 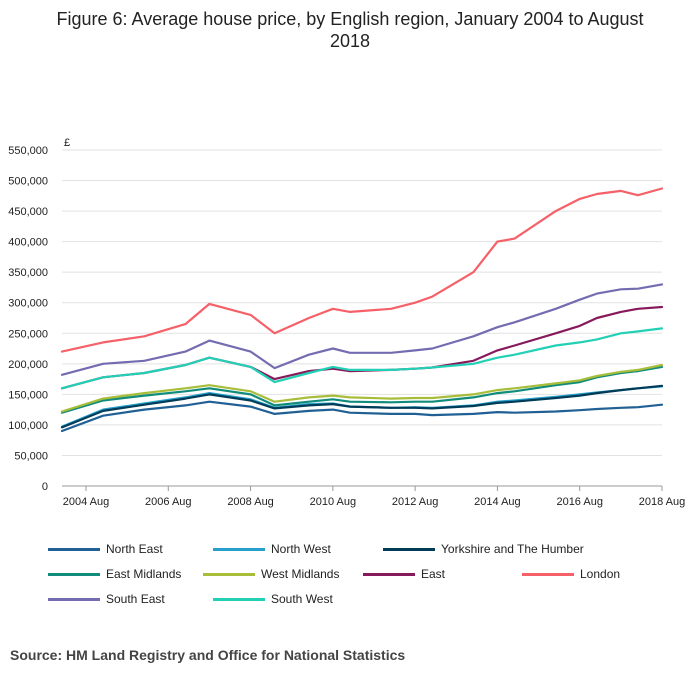 I want to click on series-line-north-east, so click(x=362, y=416).